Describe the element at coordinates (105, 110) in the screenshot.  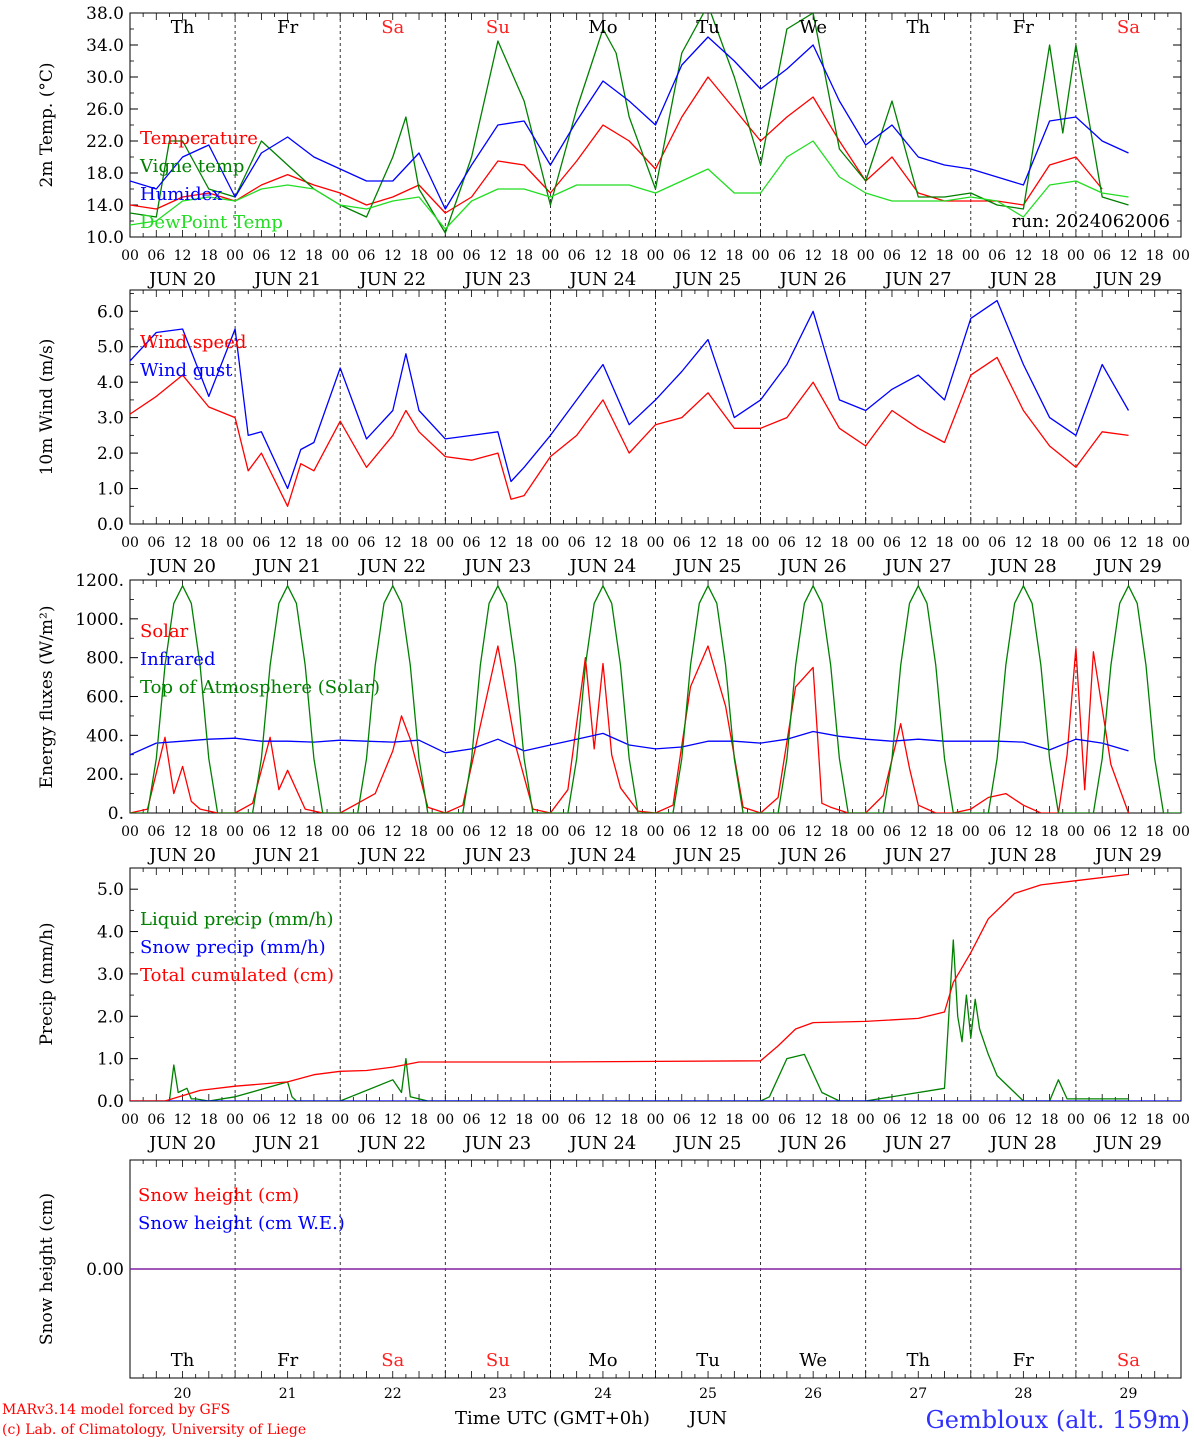
I see `y-tick-label: 26.0` at that location.